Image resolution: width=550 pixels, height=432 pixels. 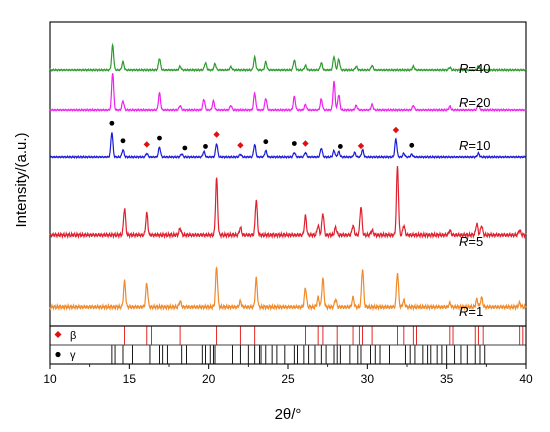 What do you see at coordinates (317, 345) in the screenshot?
I see `reference-bars-layer` at bounding box center [317, 345].